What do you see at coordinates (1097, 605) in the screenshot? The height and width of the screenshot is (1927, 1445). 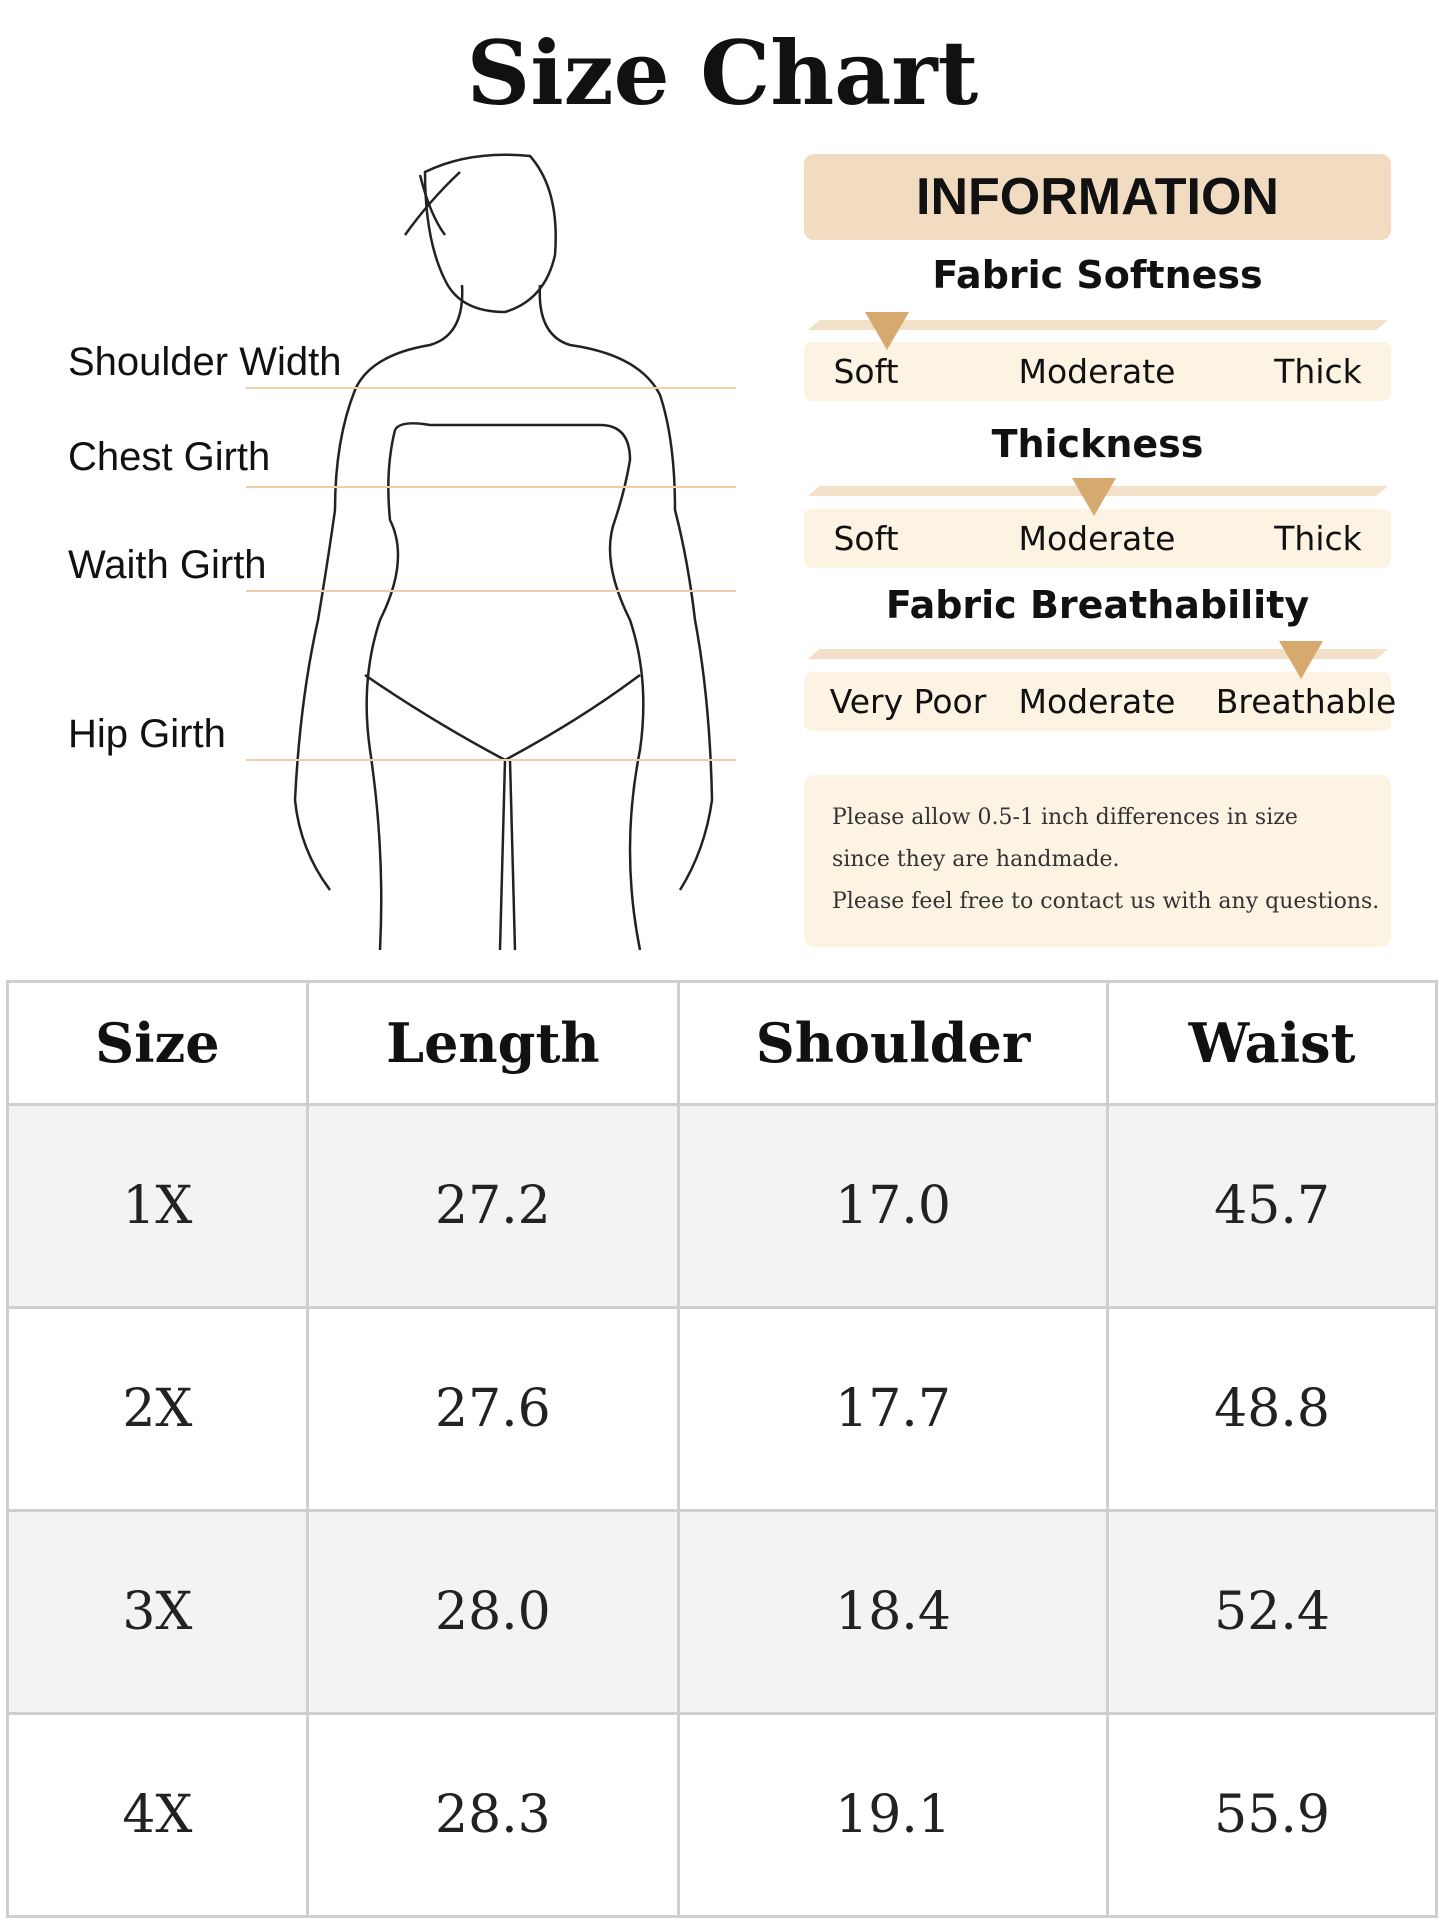 I see `scale-title: Fabric Breathability` at bounding box center [1097, 605].